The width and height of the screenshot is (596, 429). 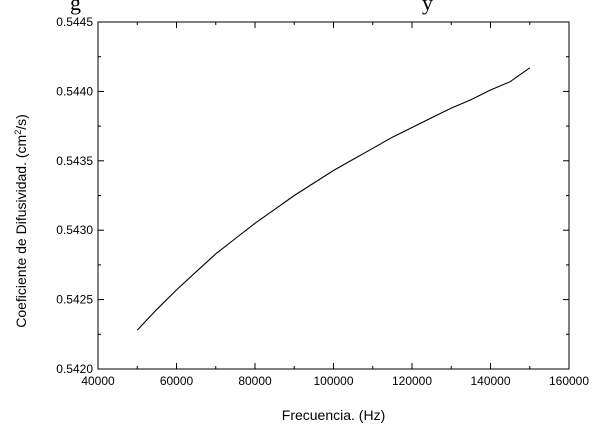 I want to click on y-tick-label: 0.5420, so click(x=74, y=369).